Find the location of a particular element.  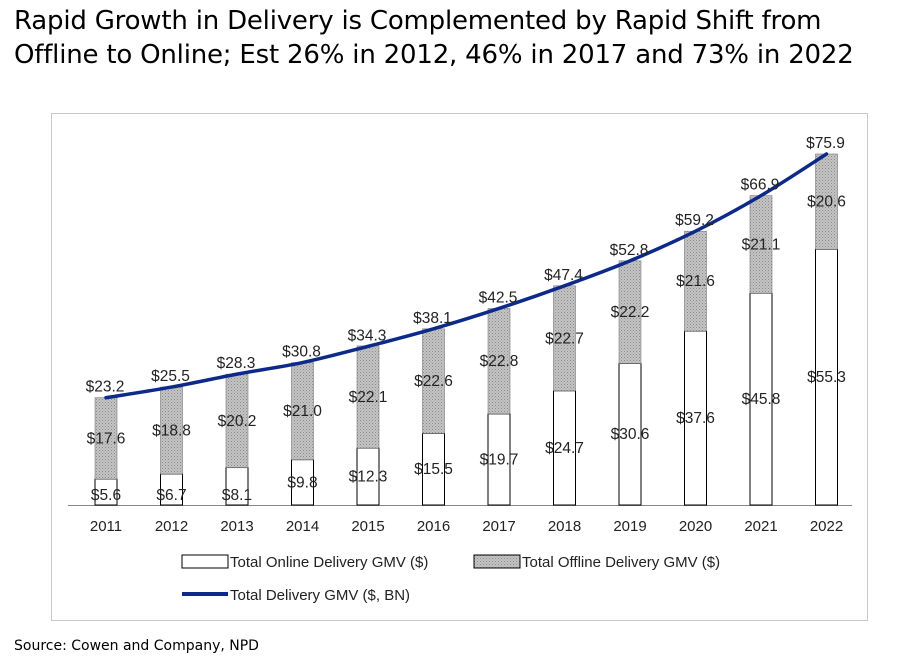

tick-label-2019: 2019 is located at coordinates (629, 526).